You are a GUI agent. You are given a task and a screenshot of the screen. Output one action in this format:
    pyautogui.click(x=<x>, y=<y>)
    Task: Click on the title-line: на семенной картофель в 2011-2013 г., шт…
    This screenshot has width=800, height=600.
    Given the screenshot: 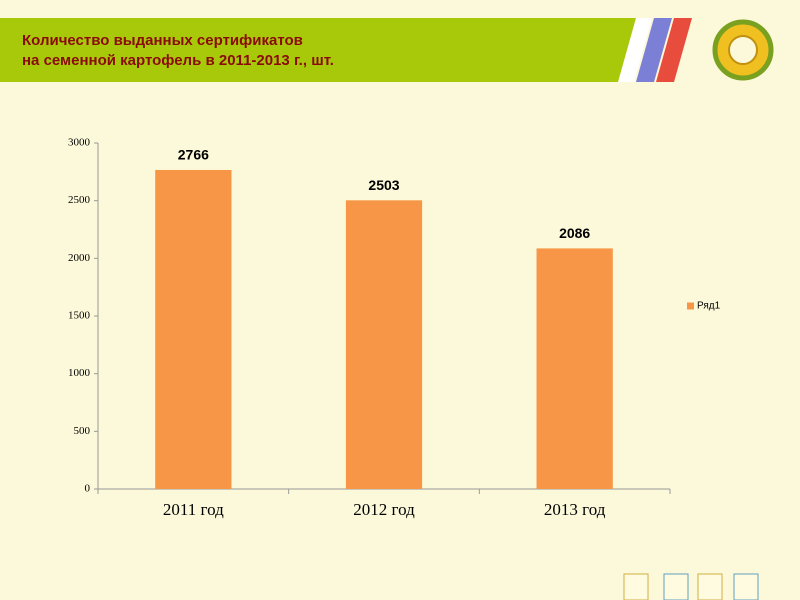 What is the action you would take?
    pyautogui.click(x=178, y=60)
    